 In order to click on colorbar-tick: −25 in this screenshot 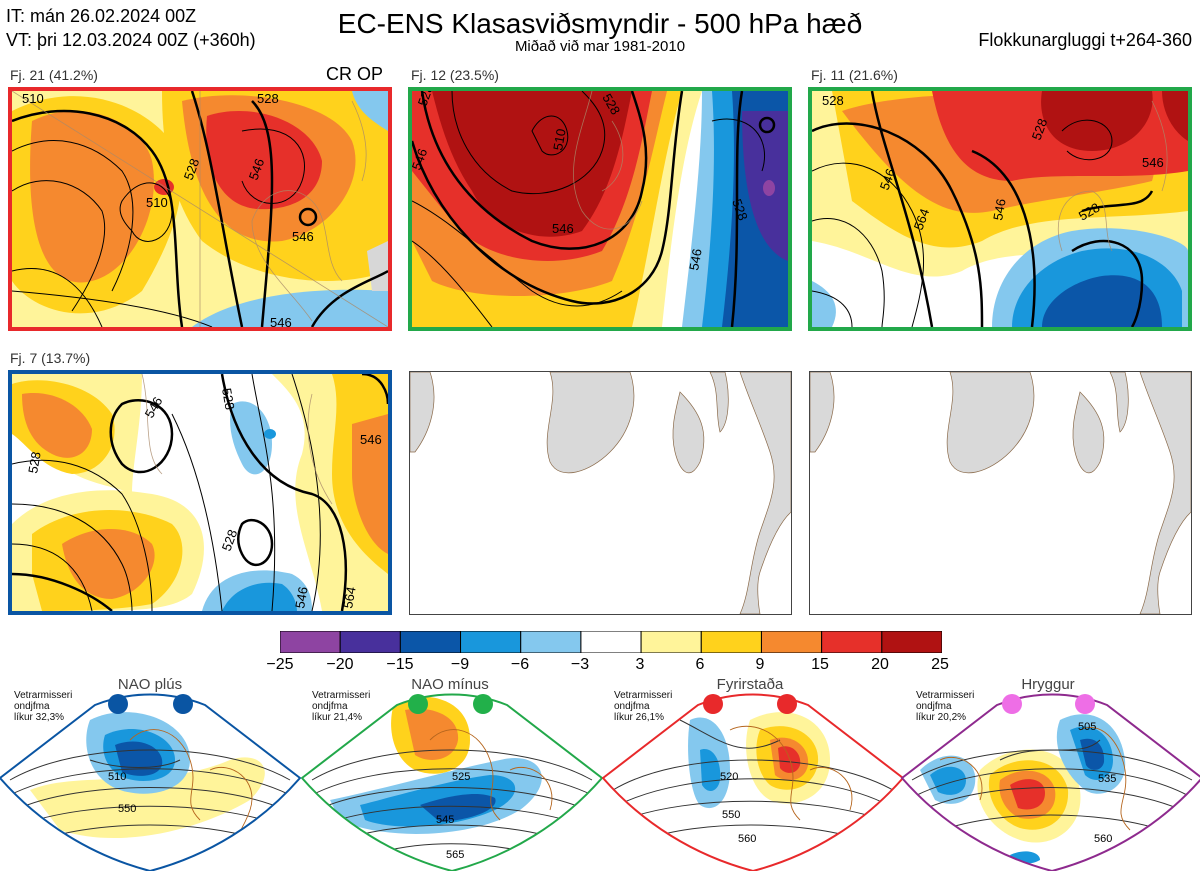, I will do `click(280, 664)`.